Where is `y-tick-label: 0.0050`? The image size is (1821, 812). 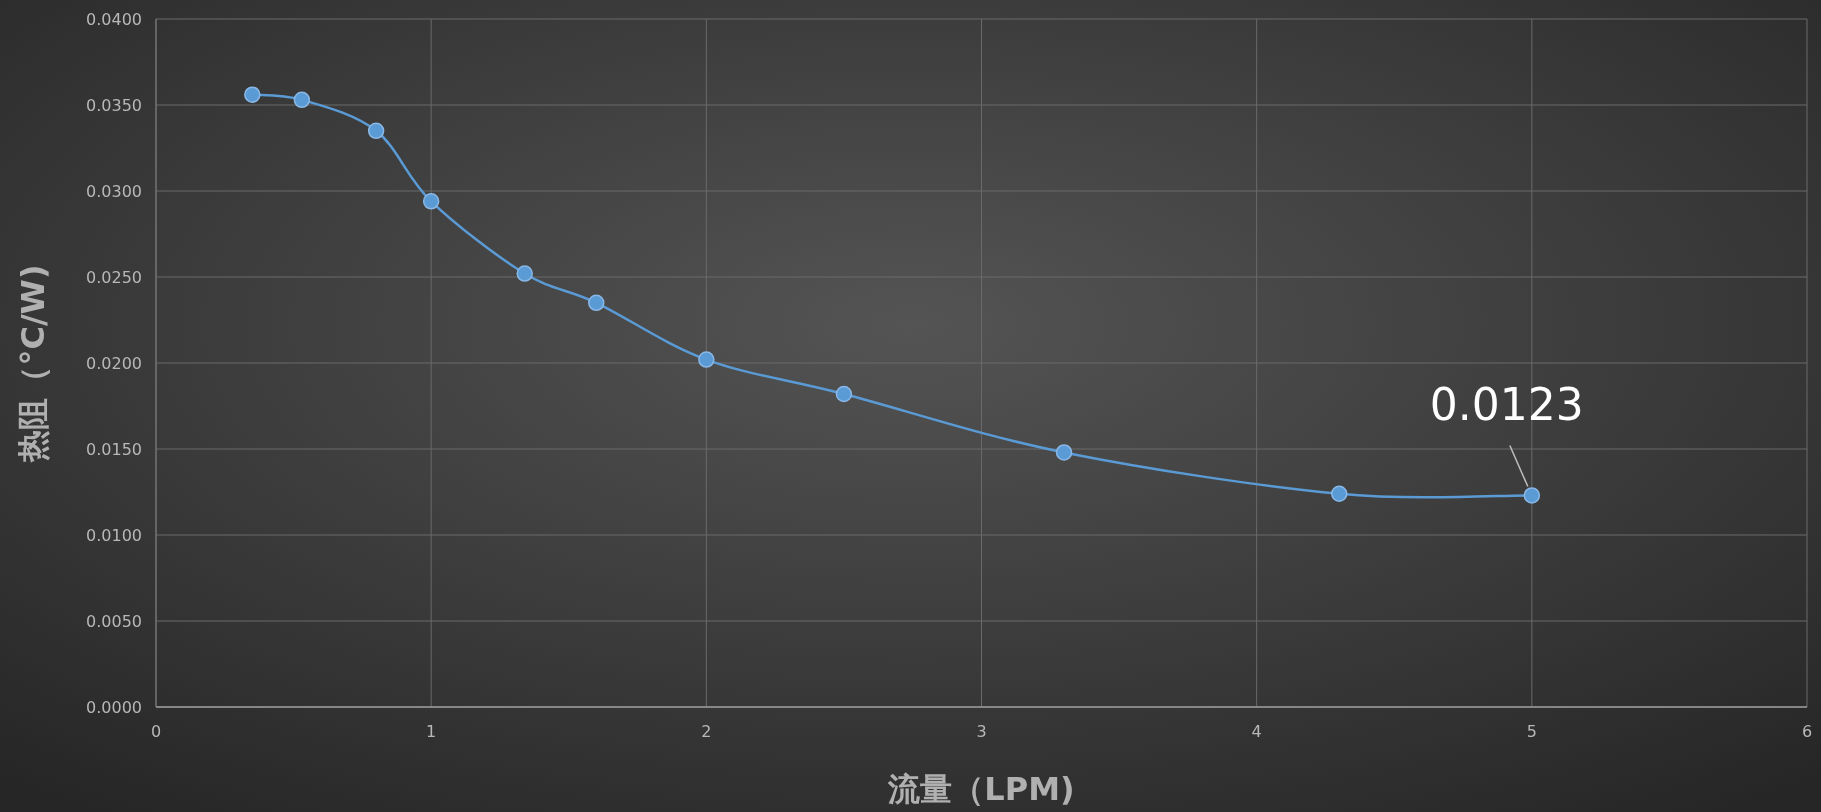 y-tick-label: 0.0050 is located at coordinates (114, 621).